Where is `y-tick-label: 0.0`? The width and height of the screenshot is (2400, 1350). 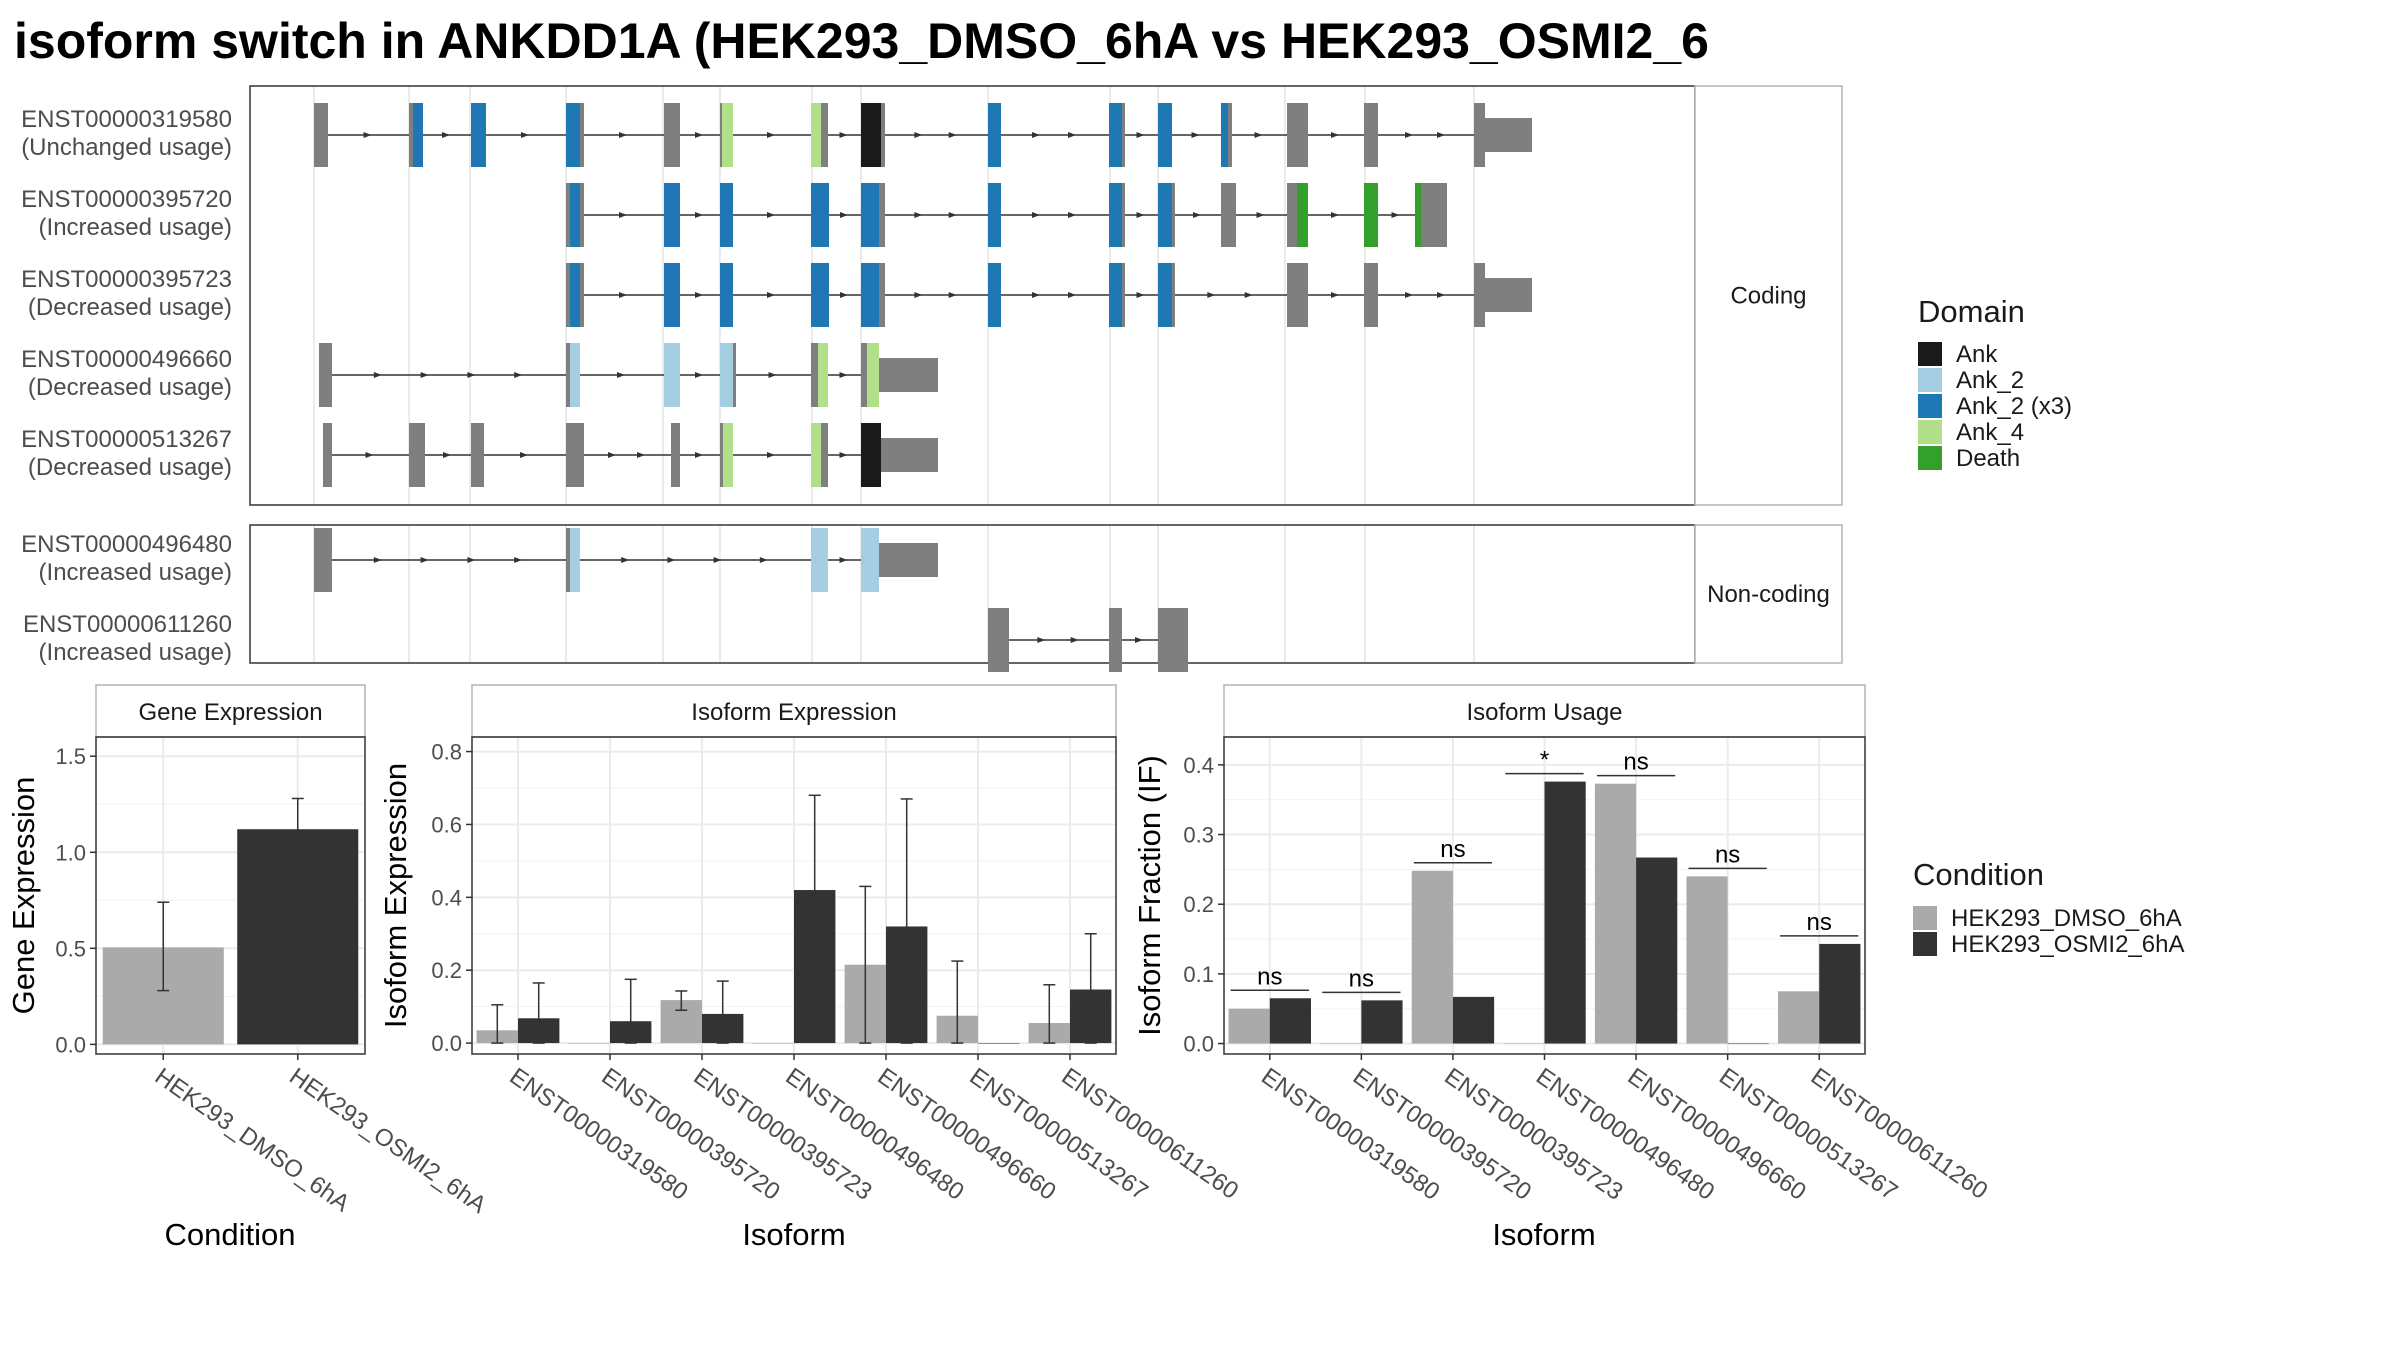 y-tick-label: 0.0 is located at coordinates (70, 1044).